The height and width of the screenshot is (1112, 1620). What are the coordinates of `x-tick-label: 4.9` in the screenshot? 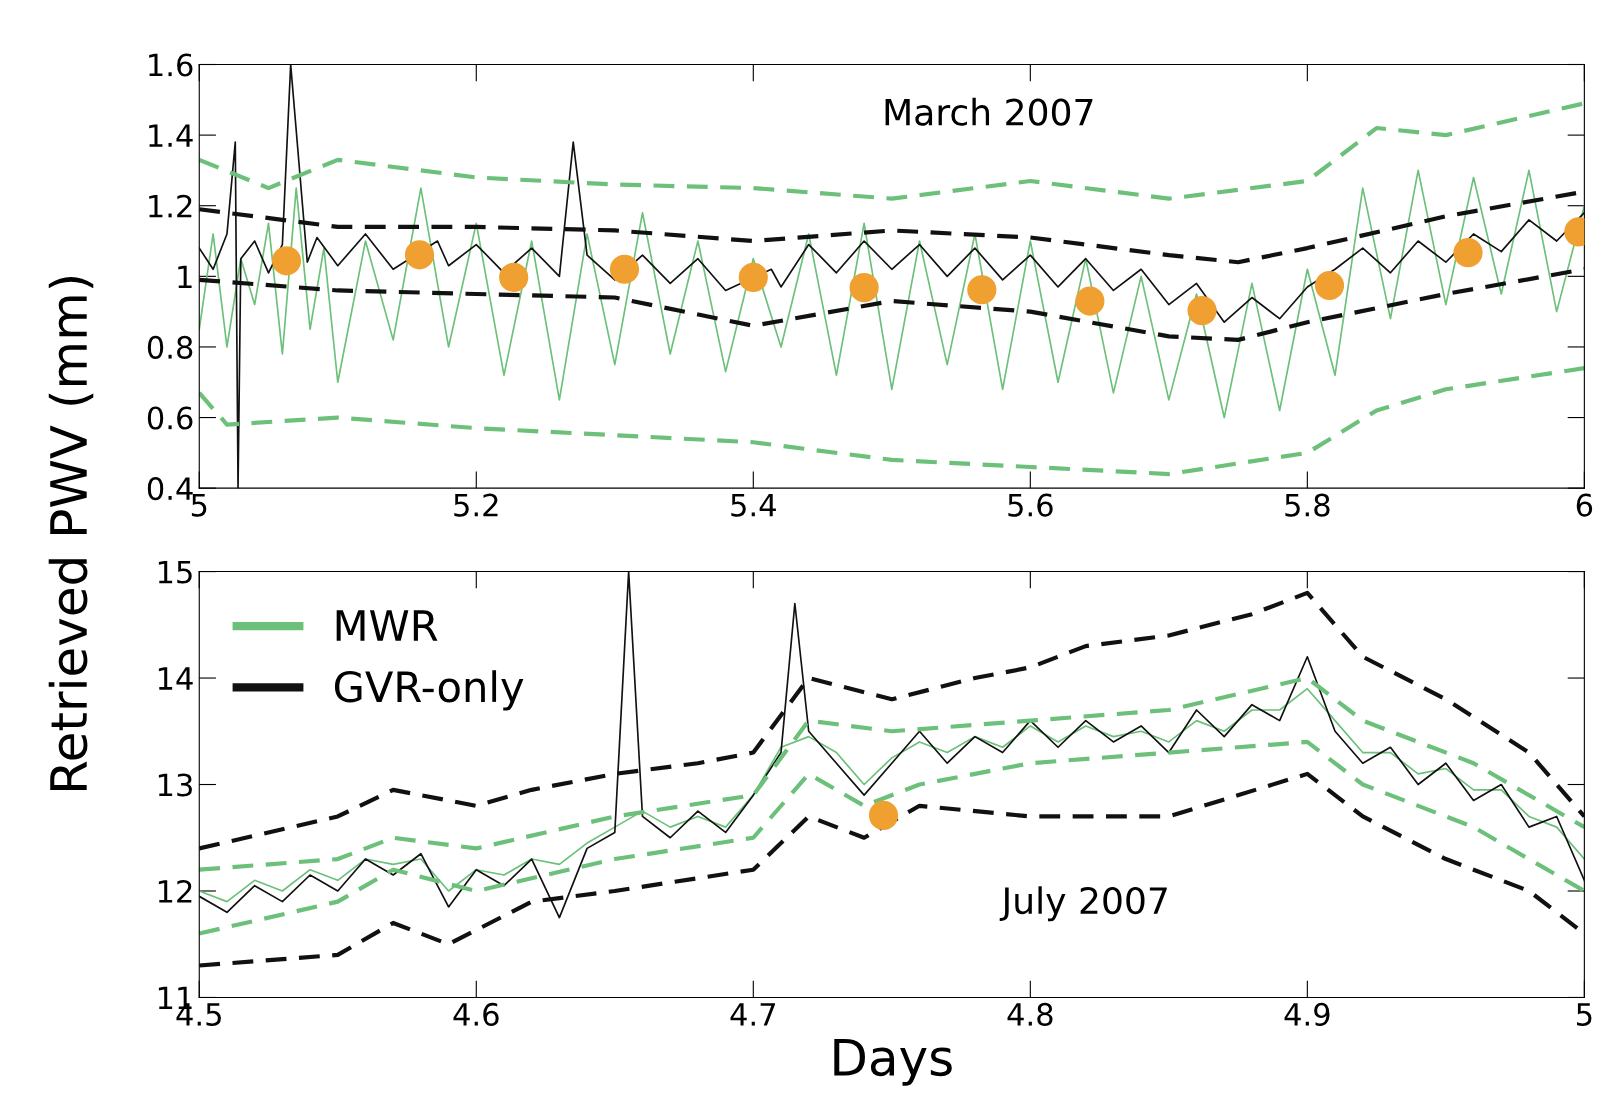 It's located at (1307, 1014).